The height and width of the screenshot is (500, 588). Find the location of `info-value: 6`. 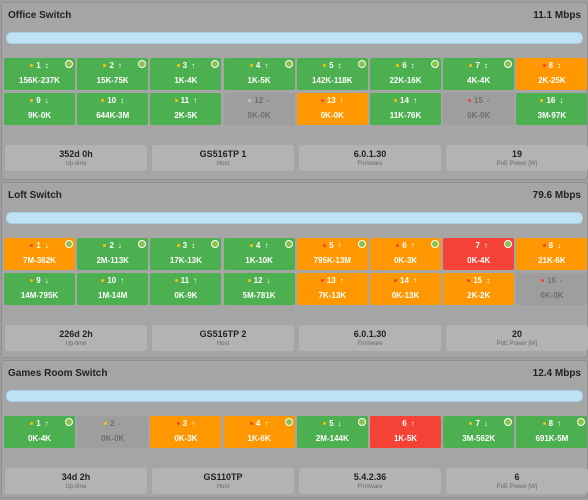

info-value: 6 is located at coordinates (517, 477).